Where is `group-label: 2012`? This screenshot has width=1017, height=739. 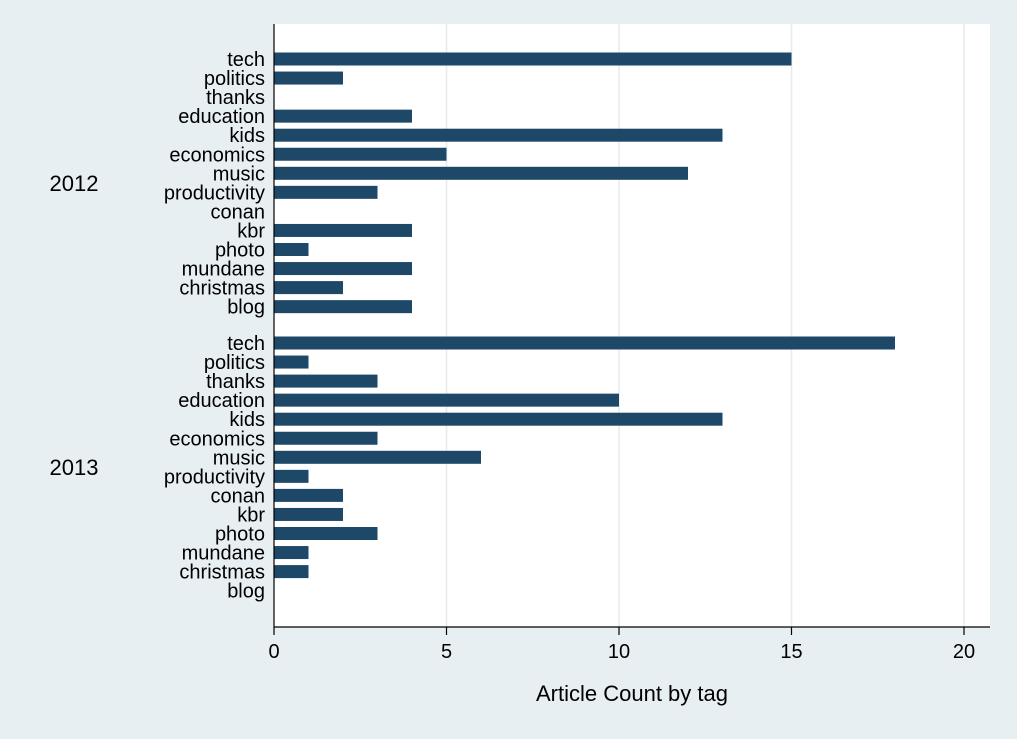 group-label: 2012 is located at coordinates (74, 183).